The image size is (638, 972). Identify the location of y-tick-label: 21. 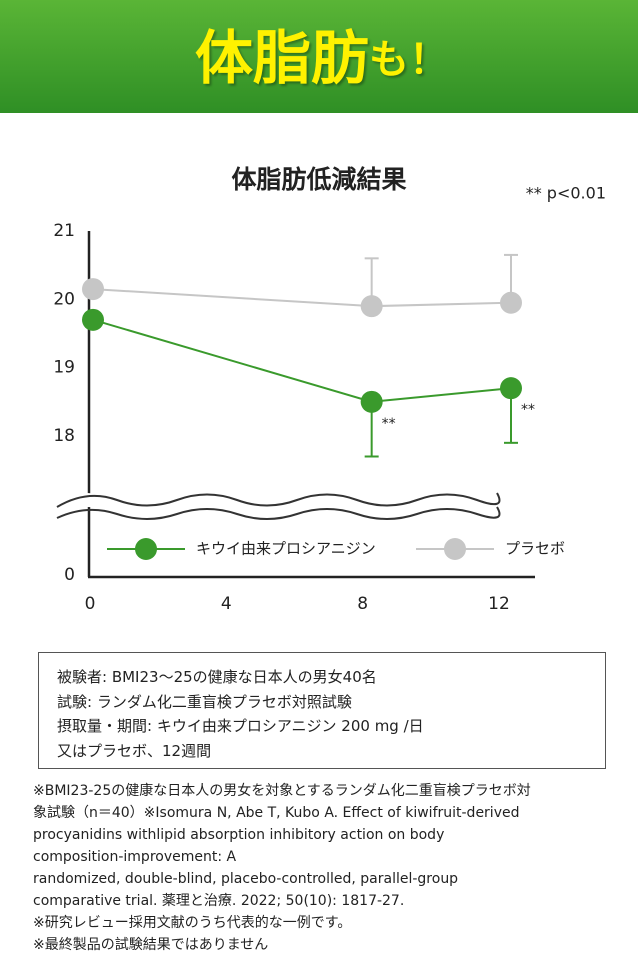
(64, 231).